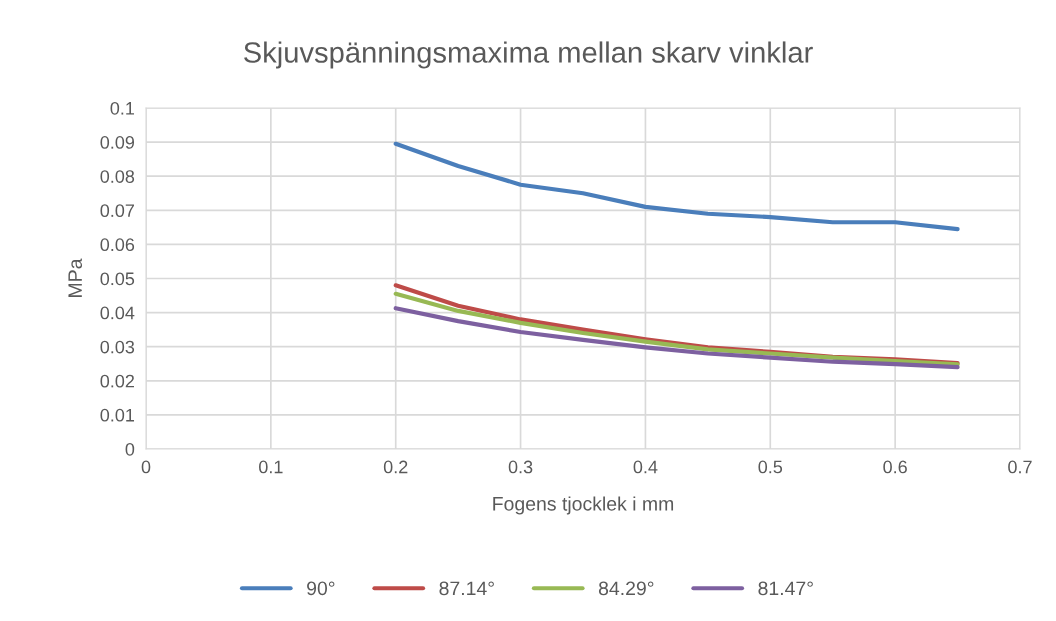 The width and height of the screenshot is (1056, 621). I want to click on y-tick-label: 0, so click(130, 449).